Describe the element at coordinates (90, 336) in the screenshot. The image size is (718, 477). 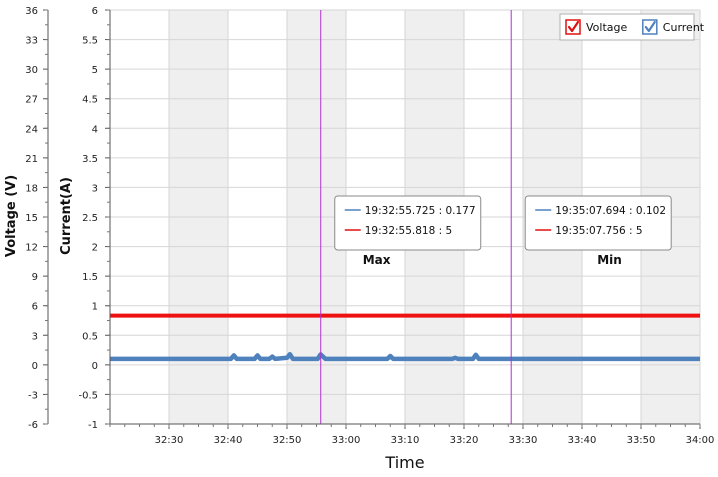
I see `current-tick-label: 0.5` at that location.